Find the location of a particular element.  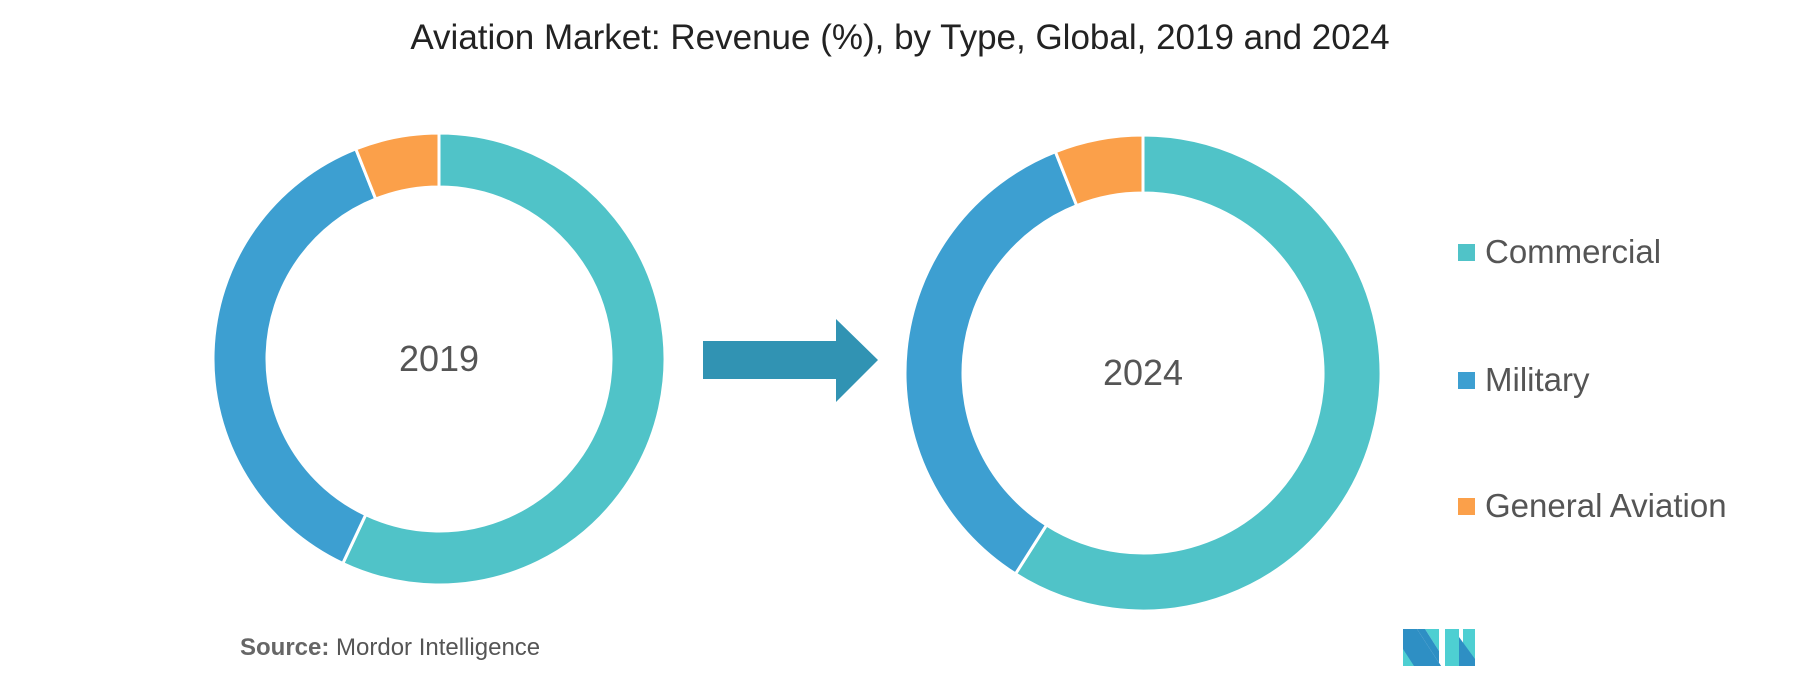

legend-item: Commercial is located at coordinates (1559, 252).